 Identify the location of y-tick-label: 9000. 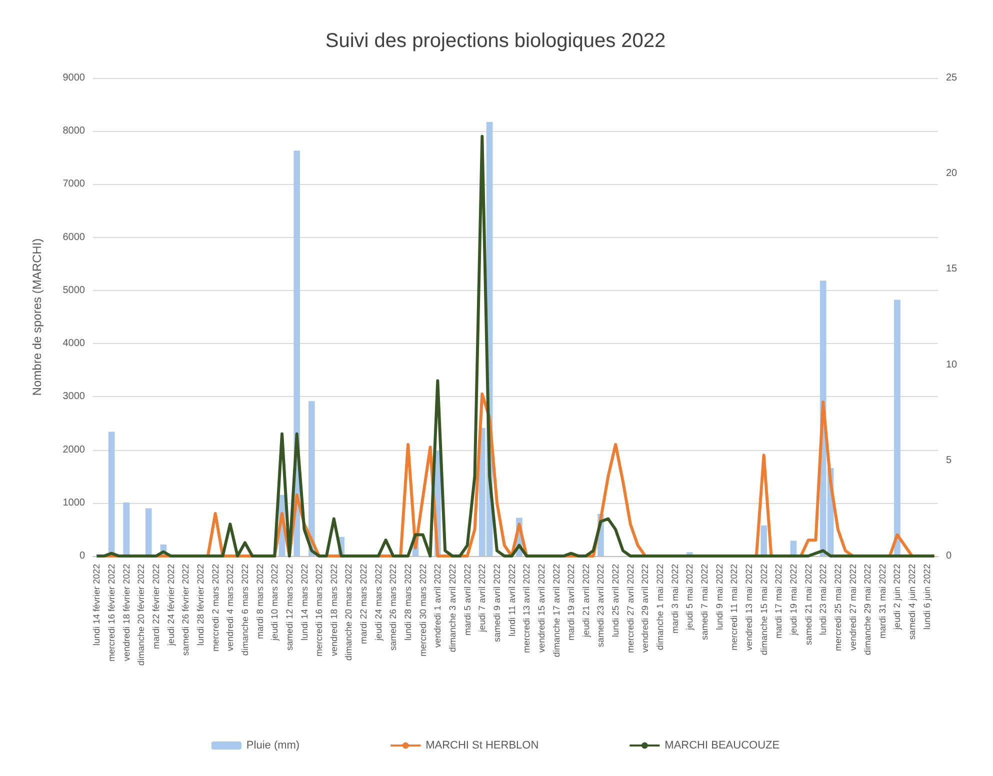
(74, 78).